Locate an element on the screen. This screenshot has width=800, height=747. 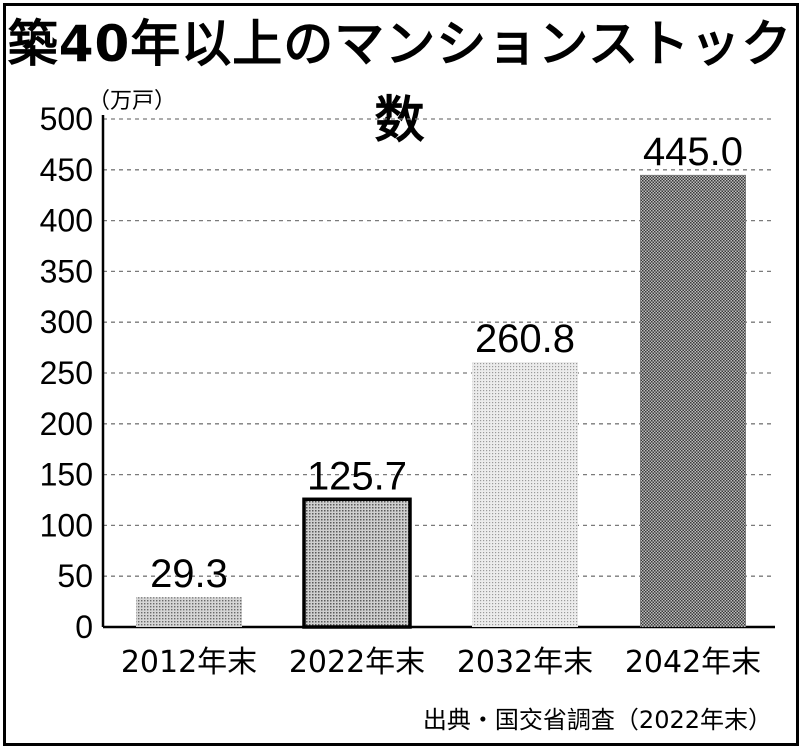
x-tick-label: 2022年末 is located at coordinates (357, 662).